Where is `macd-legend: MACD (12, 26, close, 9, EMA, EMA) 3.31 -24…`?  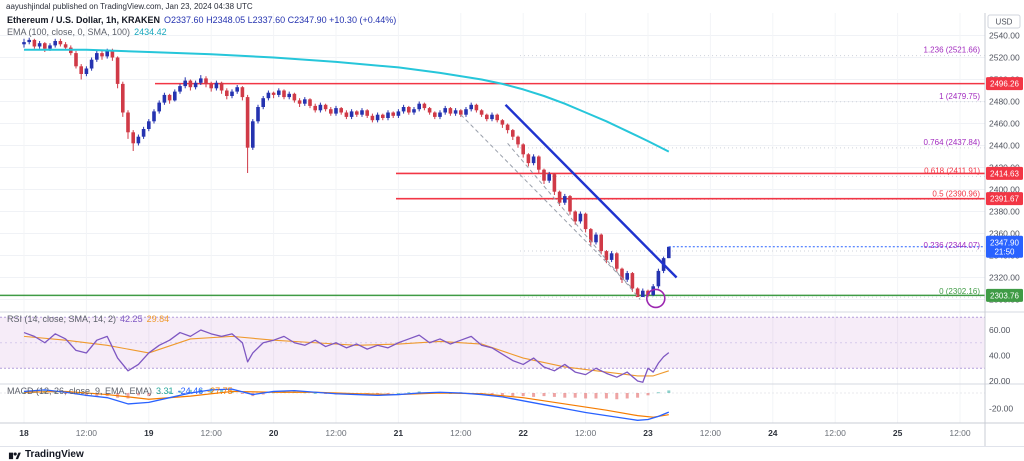
macd-legend: MACD (12, 26, close, 9, EMA, EMA) 3.31 -24… is located at coordinates (122, 391).